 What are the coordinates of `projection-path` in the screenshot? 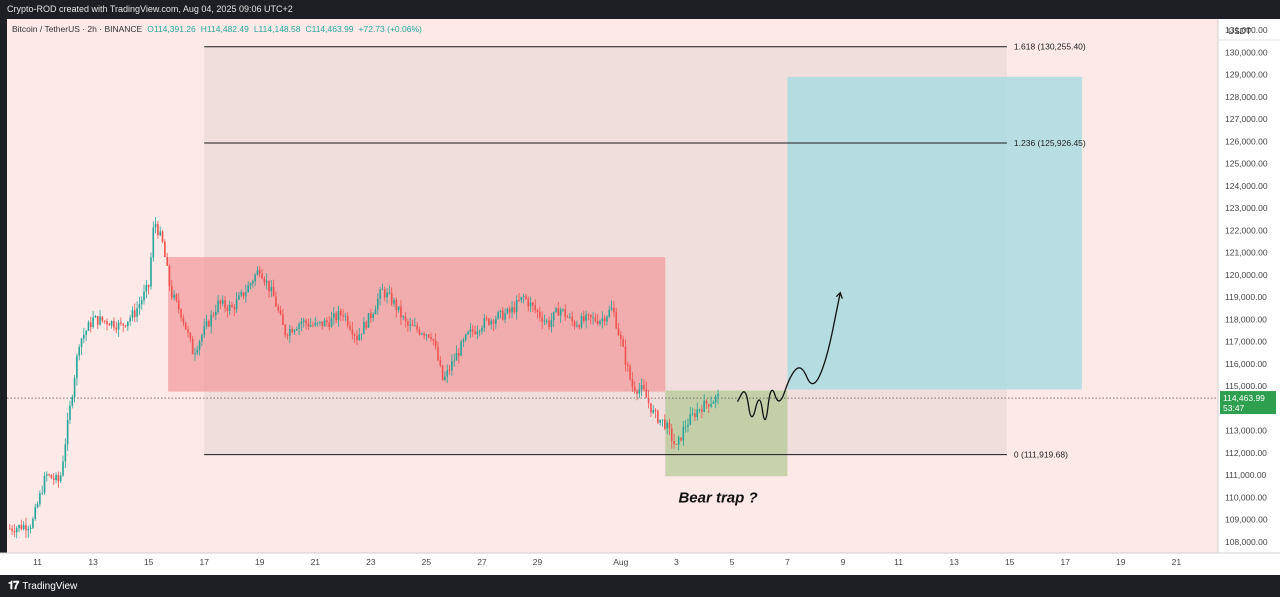 It's located at (788, 356).